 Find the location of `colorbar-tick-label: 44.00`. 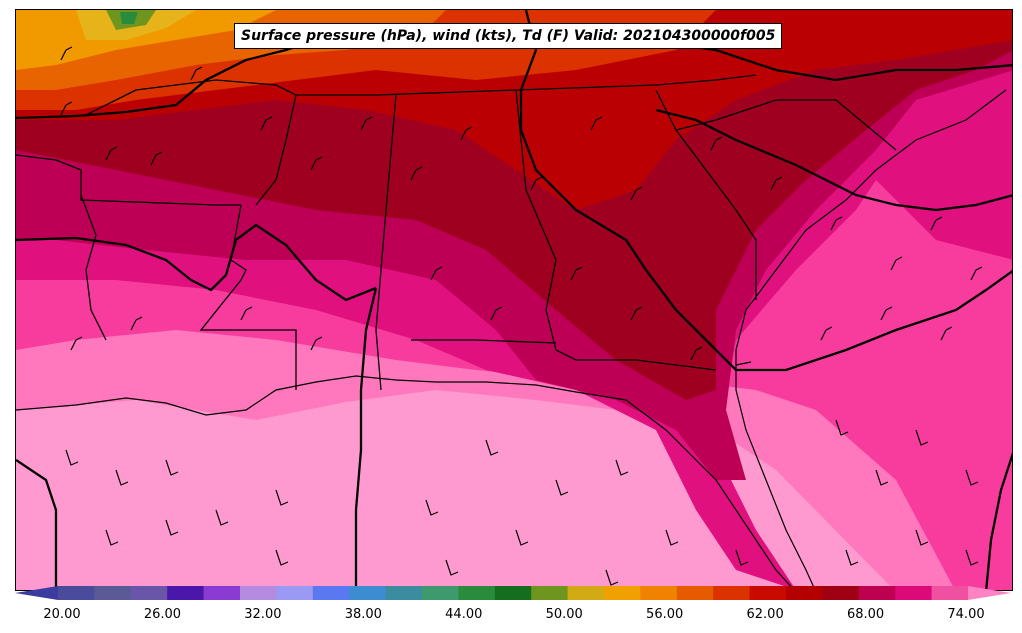

colorbar-tick-label: 44.00 is located at coordinates (464, 614).